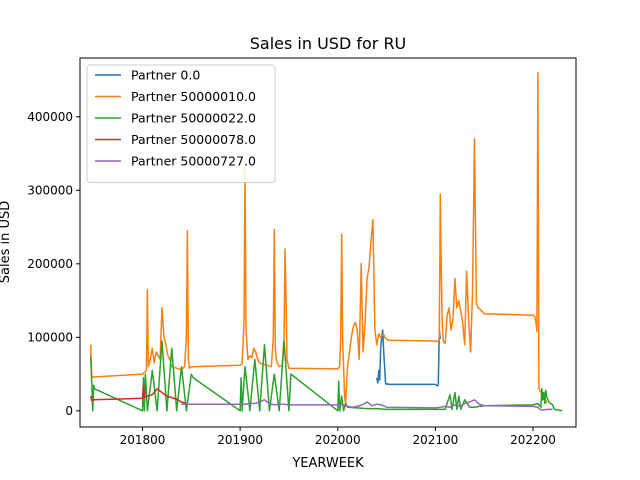  I want to click on x-tick-label: 201900, so click(240, 440).